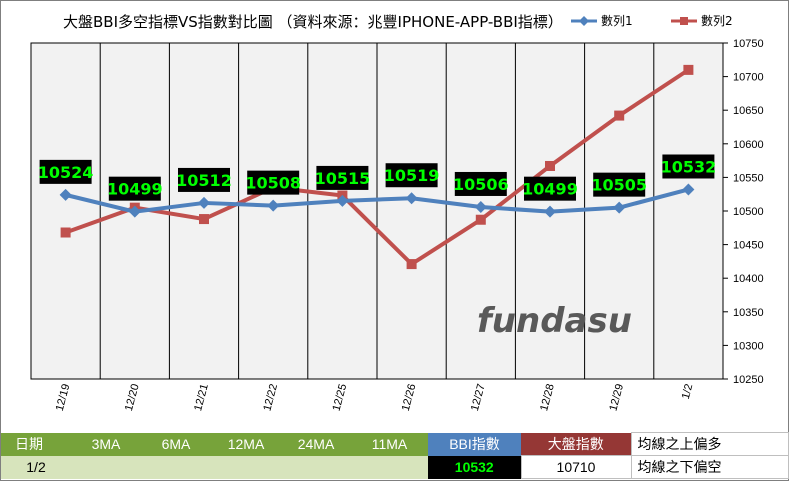  I want to click on x-tick-label: 12/20, so click(132, 398).